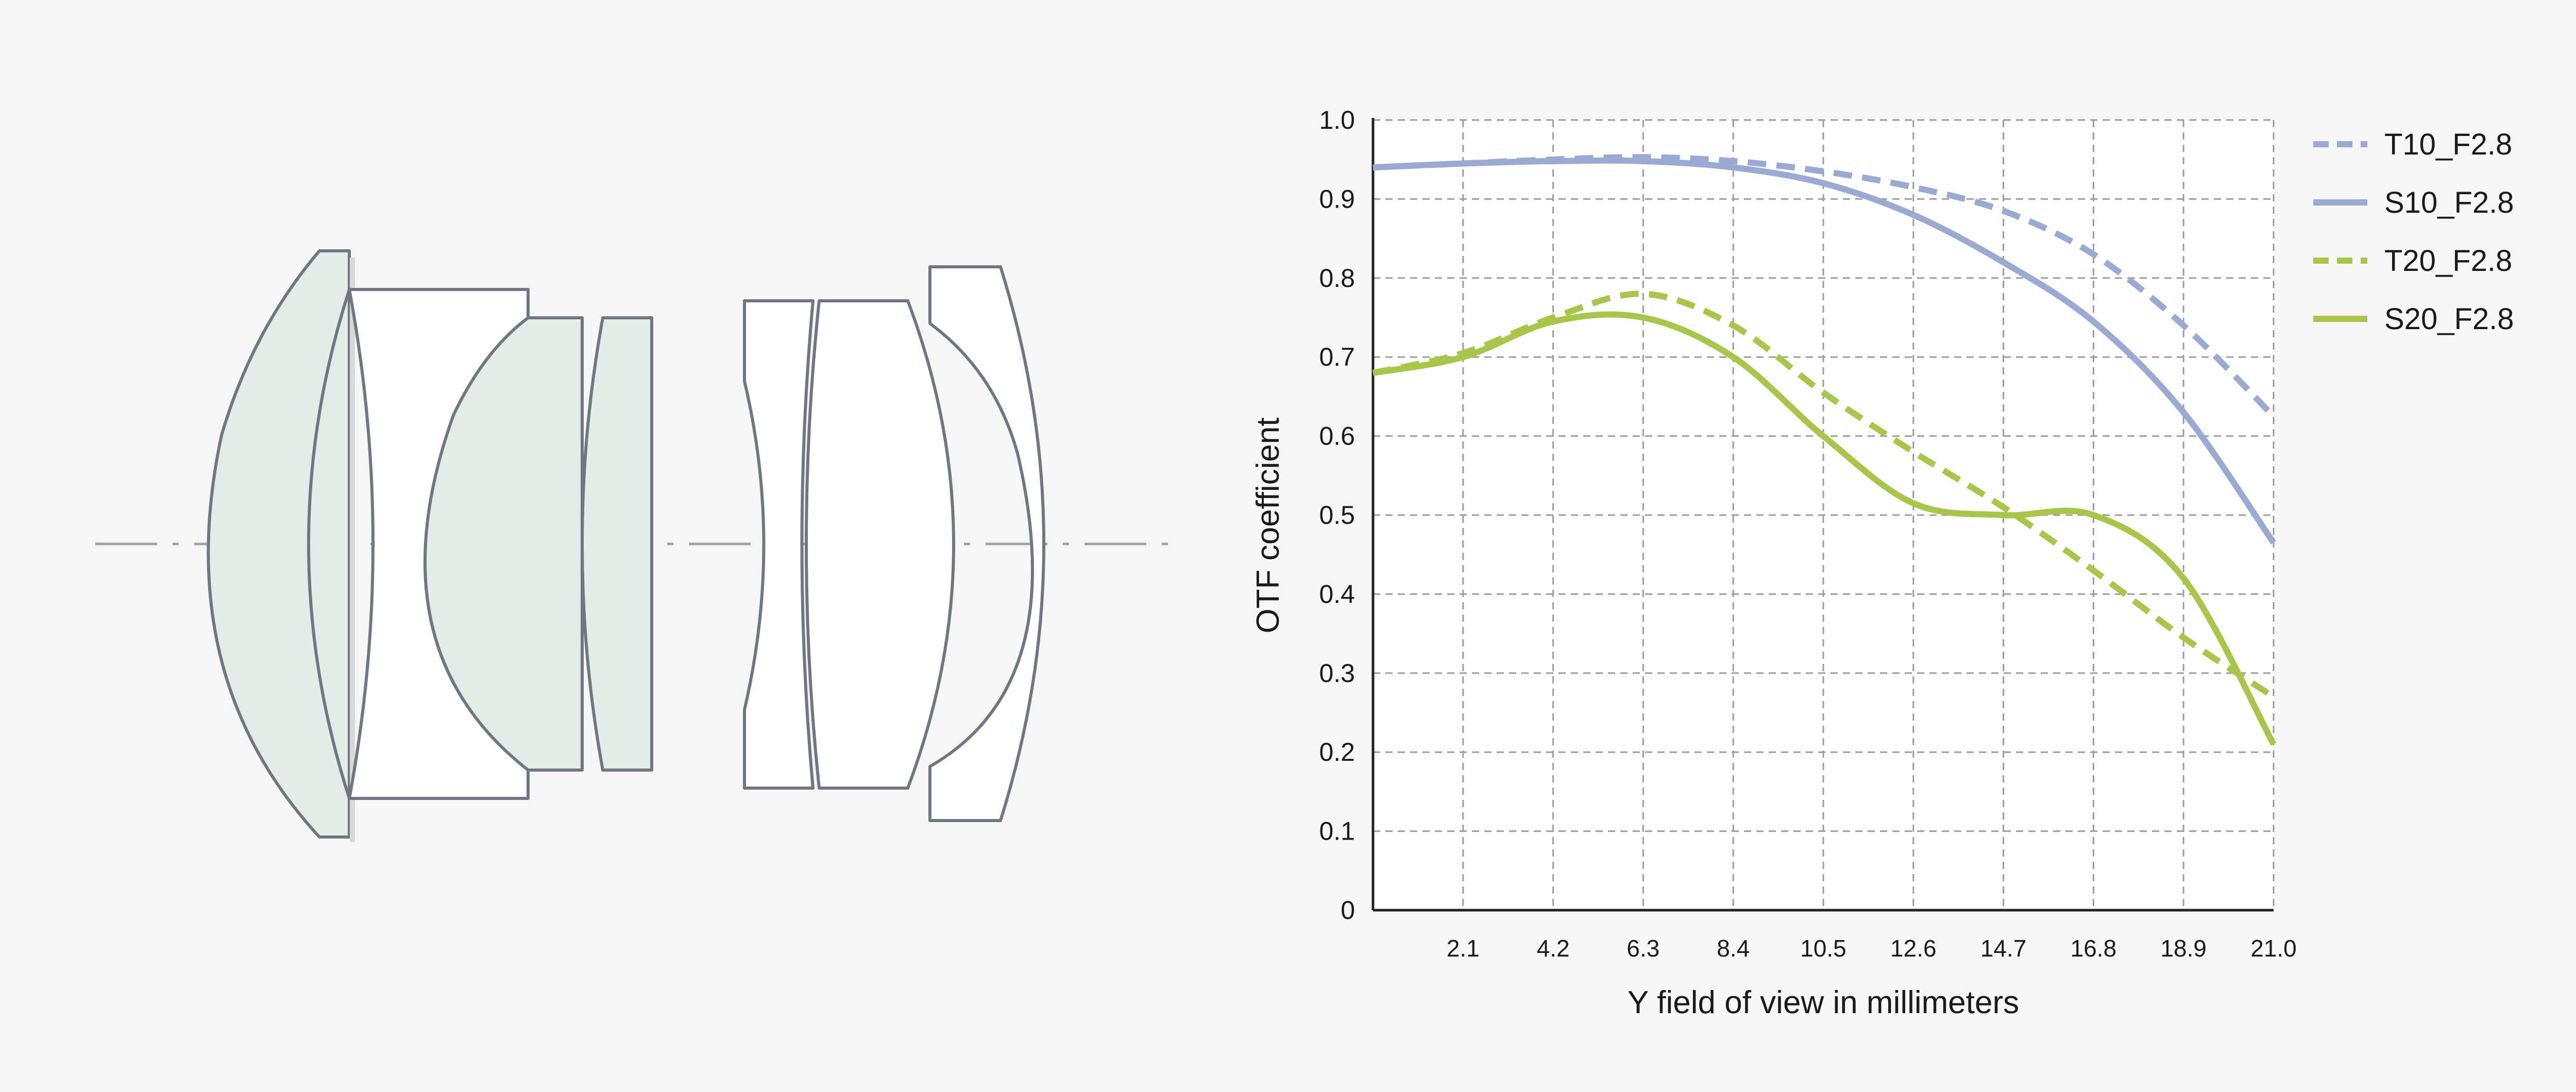 This screenshot has width=2576, height=1092. Describe the element at coordinates (1642, 948) in the screenshot. I see `x-tick-label: 6.3` at that location.